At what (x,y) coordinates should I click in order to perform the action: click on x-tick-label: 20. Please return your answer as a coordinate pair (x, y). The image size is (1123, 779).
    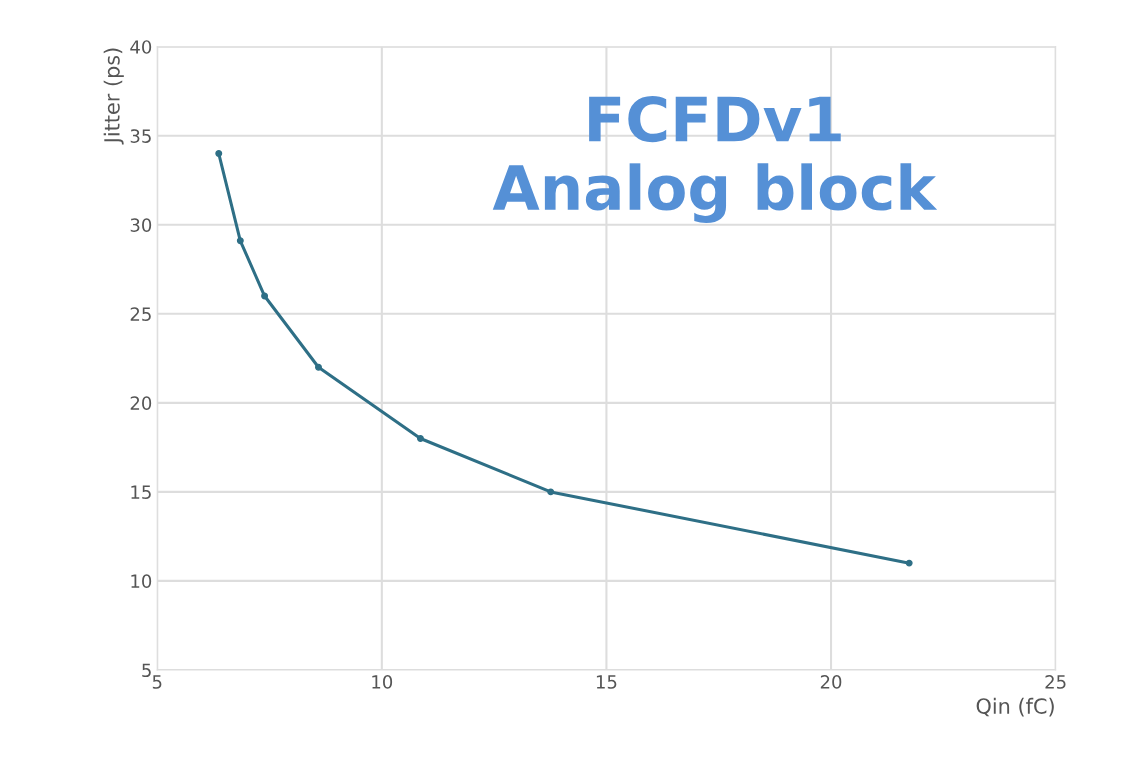
    Looking at the image, I should click on (831, 682).